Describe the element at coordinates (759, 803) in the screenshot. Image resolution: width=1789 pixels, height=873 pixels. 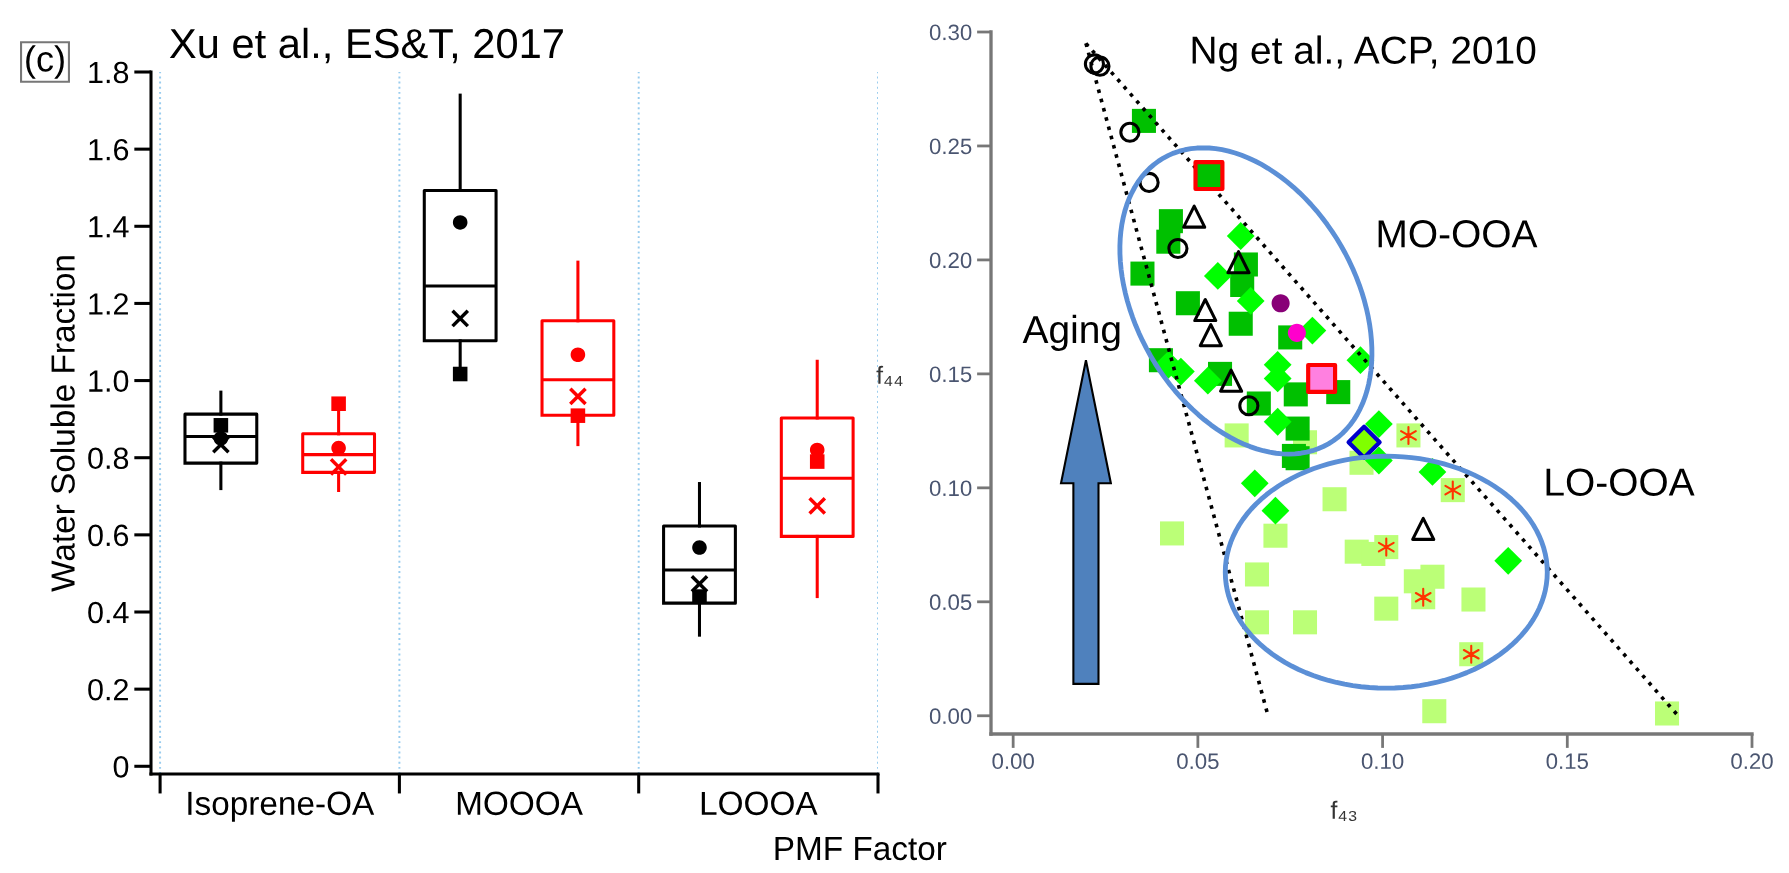
I see `x-tick-label: LOOOA` at that location.